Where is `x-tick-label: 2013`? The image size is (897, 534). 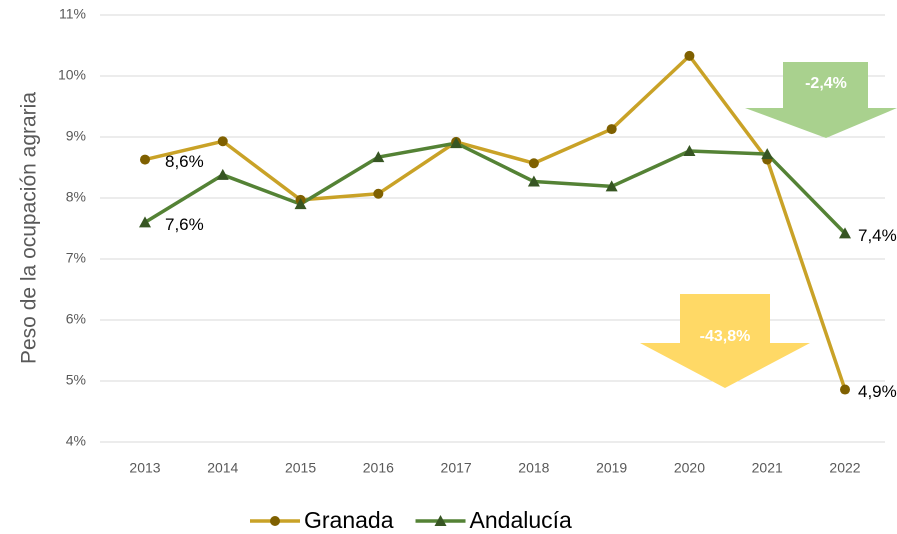
x-tick-label: 2013 is located at coordinates (144, 468).